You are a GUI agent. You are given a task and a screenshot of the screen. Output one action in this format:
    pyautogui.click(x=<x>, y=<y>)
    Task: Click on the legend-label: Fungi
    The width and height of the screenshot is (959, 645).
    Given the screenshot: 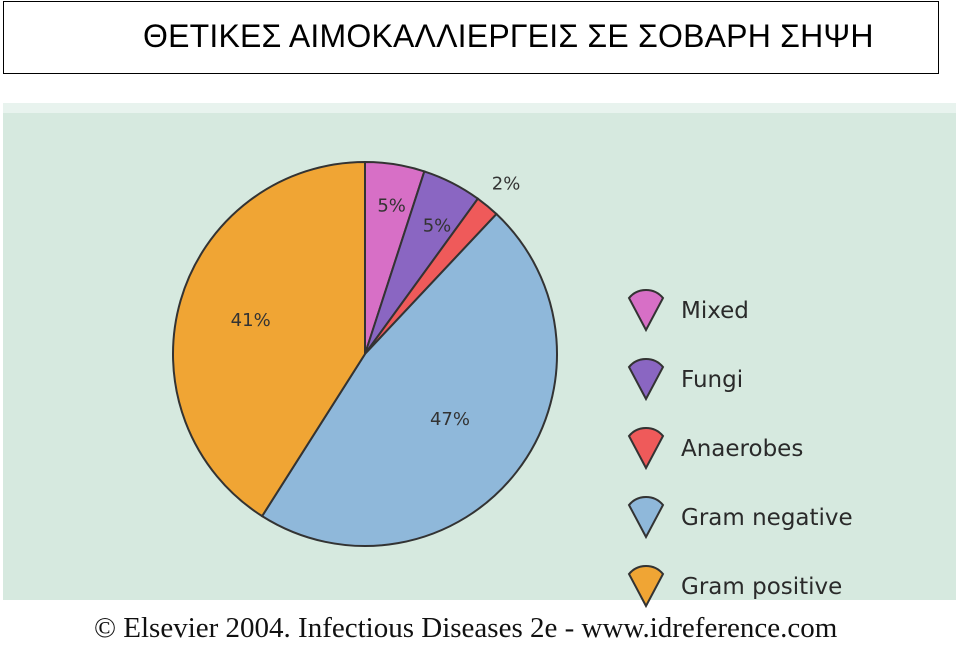 What is the action you would take?
    pyautogui.click(x=712, y=380)
    